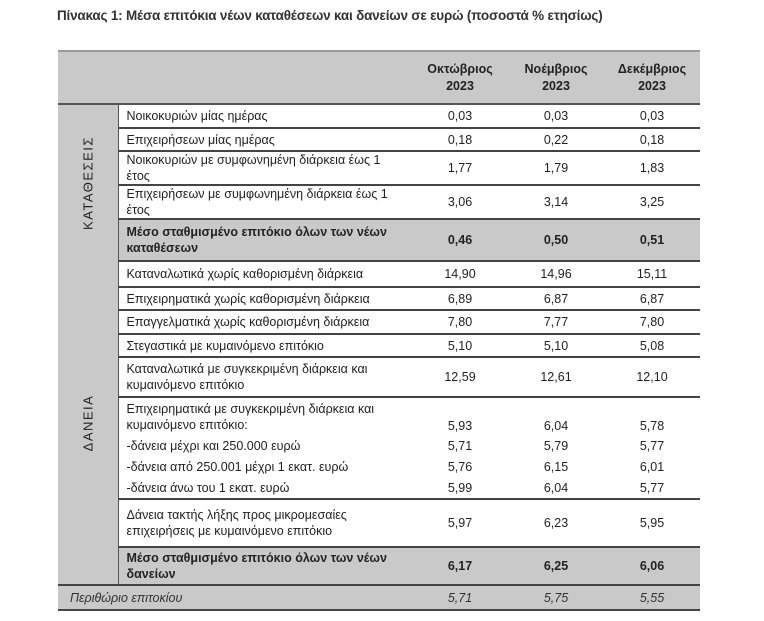  What do you see at coordinates (235, 77) in the screenshot?
I see `header-empty` at bounding box center [235, 77].